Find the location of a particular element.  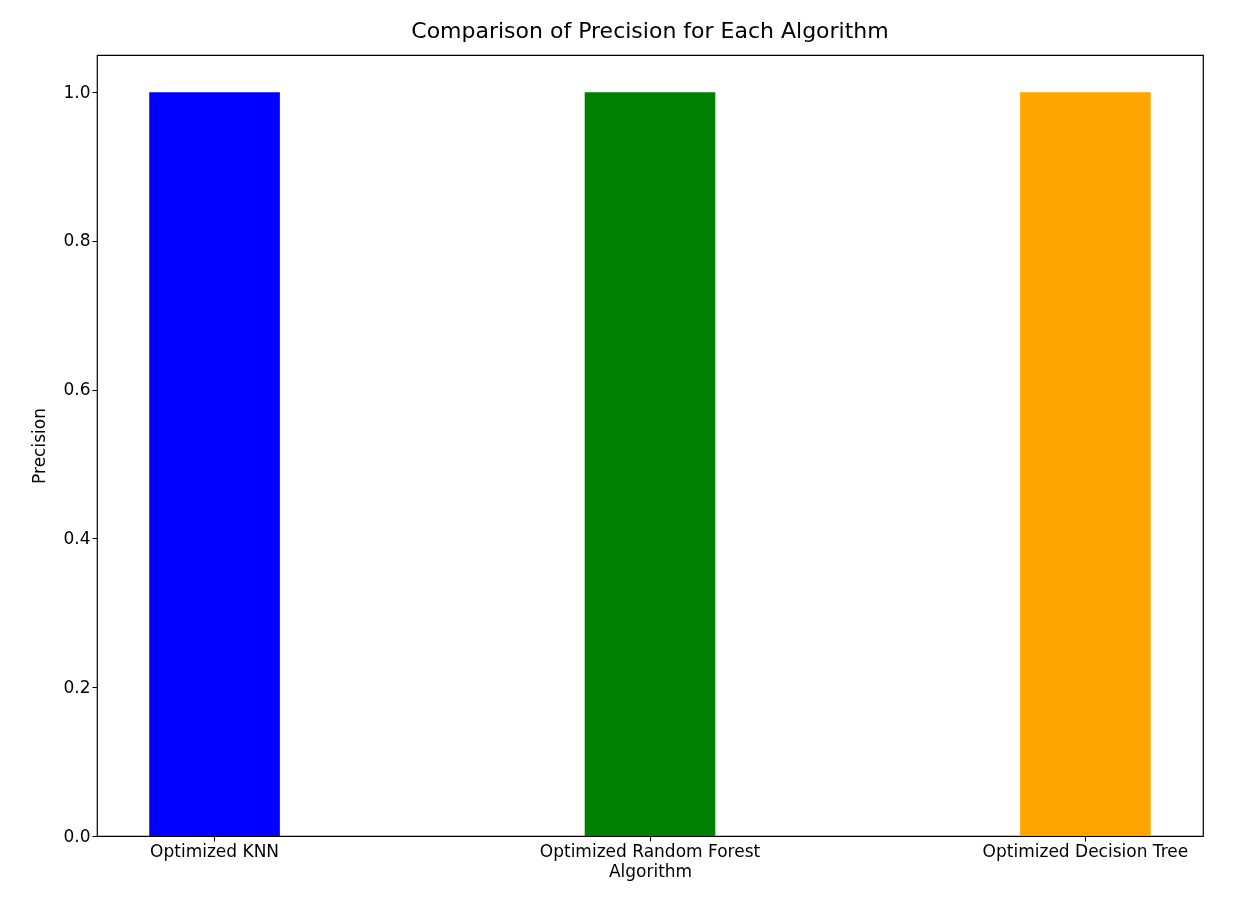

x-axis-title: Algorithm is located at coordinates (650, 870).